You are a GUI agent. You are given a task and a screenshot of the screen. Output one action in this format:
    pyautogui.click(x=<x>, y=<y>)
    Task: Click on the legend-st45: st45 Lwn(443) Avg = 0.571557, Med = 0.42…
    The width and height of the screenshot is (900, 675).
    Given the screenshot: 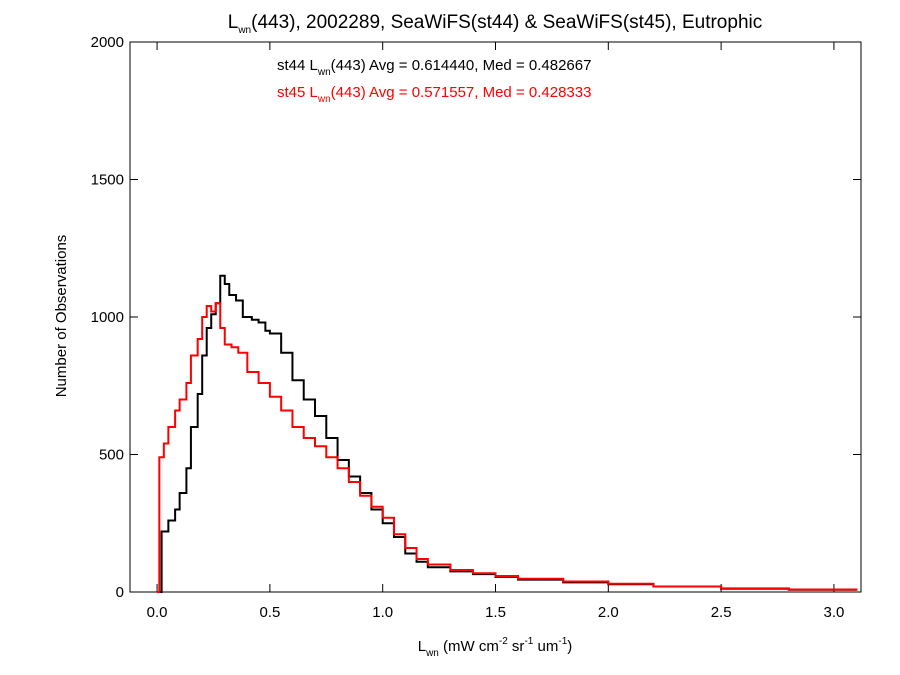 What is the action you would take?
    pyautogui.click(x=434, y=94)
    